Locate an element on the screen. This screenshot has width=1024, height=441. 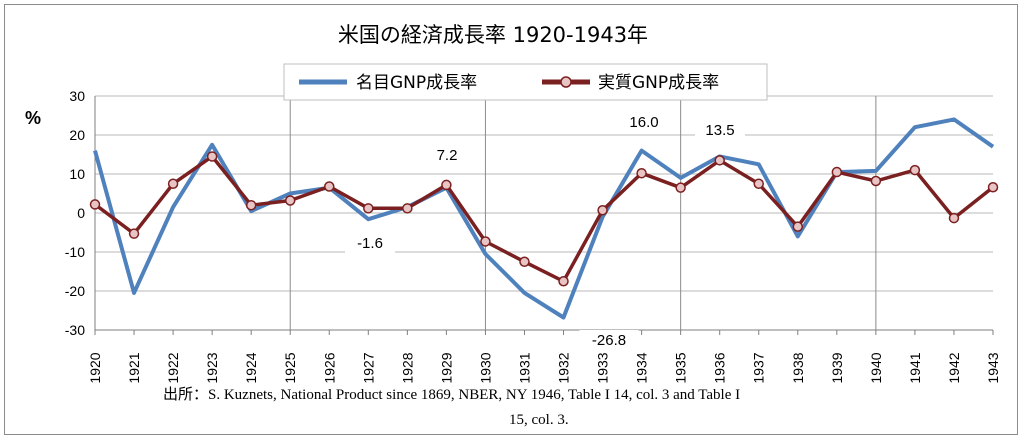
y-axis-unit-label: % is located at coordinates (33, 118).